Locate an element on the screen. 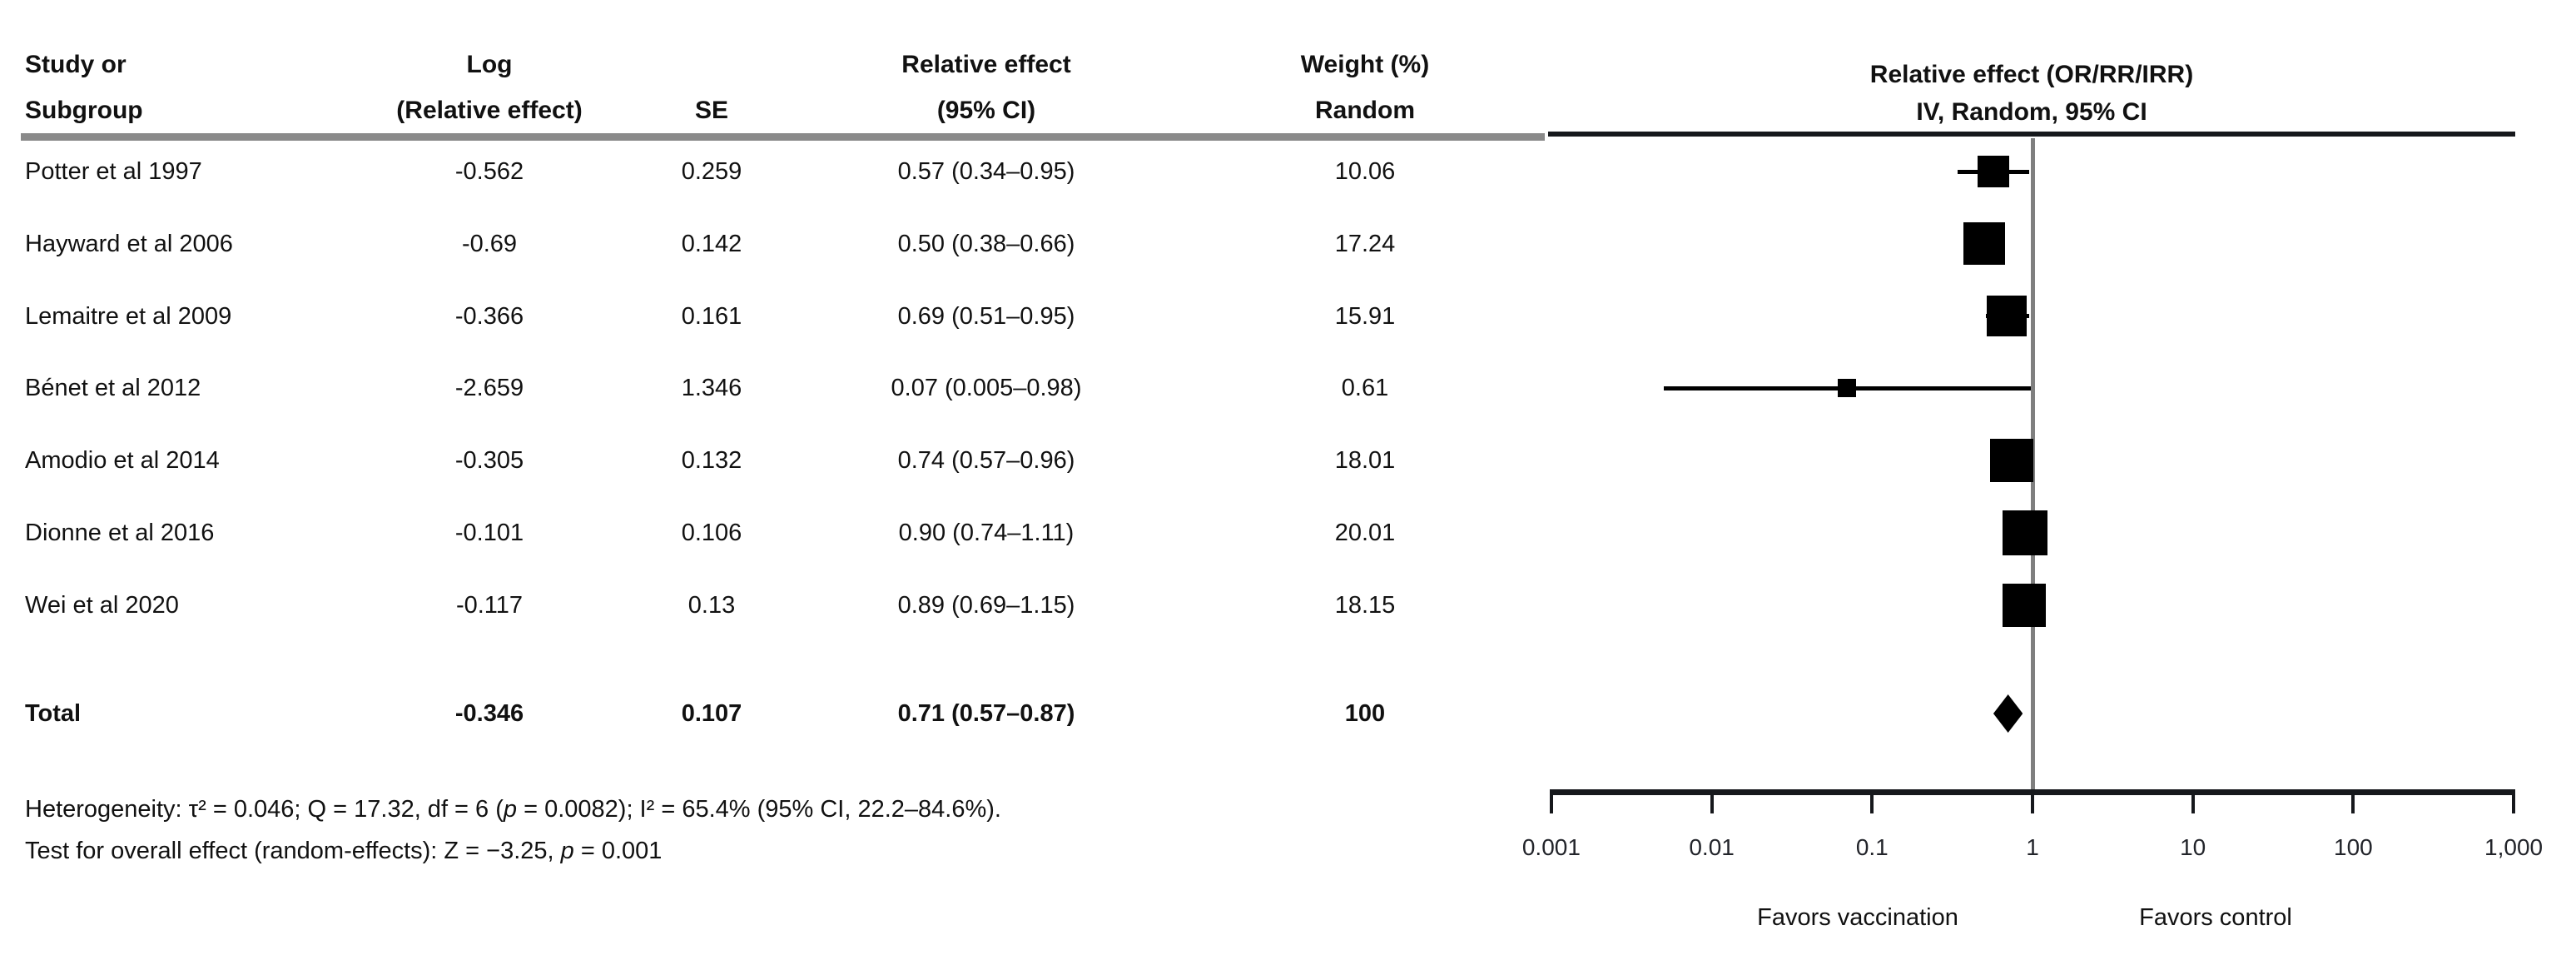 The image size is (2576, 960). weight-value: 18.01 is located at coordinates (1365, 461).